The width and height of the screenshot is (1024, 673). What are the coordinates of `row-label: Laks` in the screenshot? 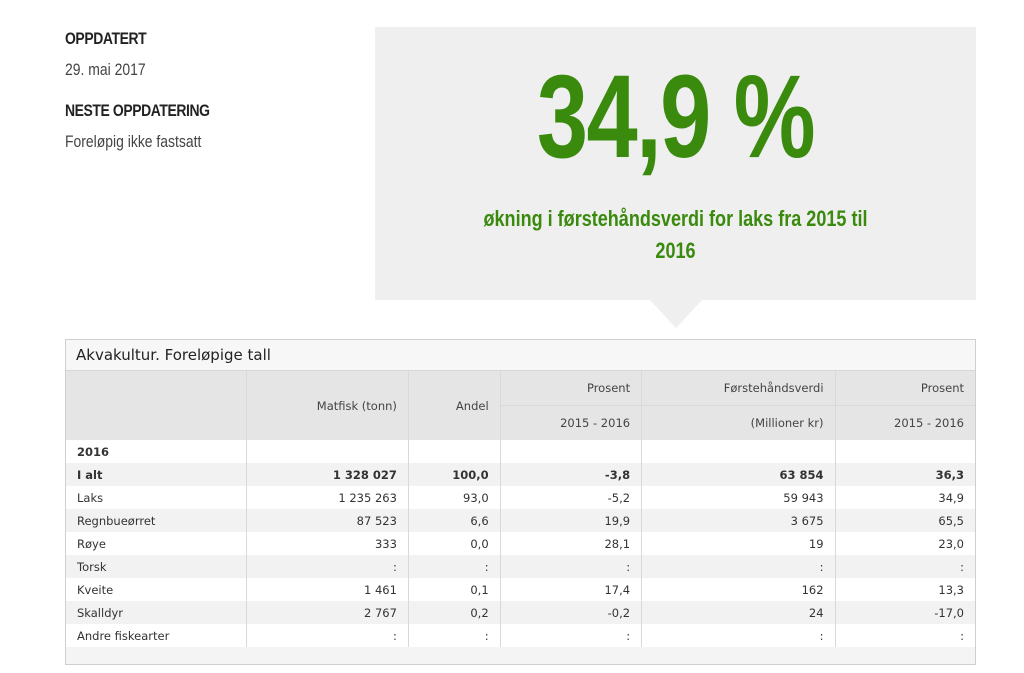 It's located at (157, 497).